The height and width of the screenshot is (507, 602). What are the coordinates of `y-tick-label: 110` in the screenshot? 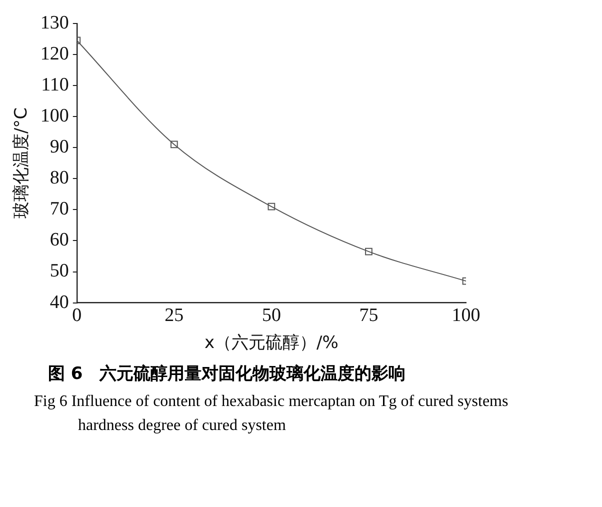 It's located at (55, 85).